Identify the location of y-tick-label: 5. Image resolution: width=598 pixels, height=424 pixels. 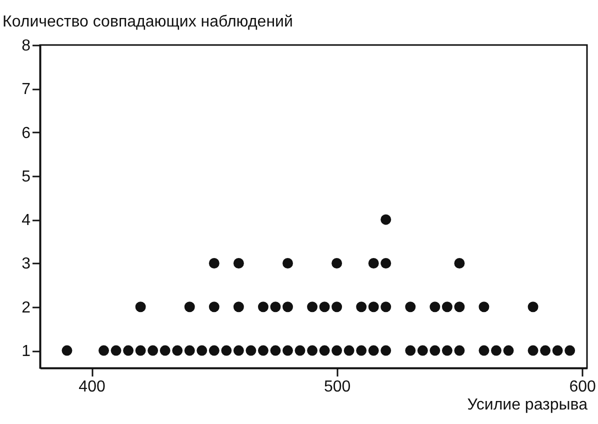
(26, 177).